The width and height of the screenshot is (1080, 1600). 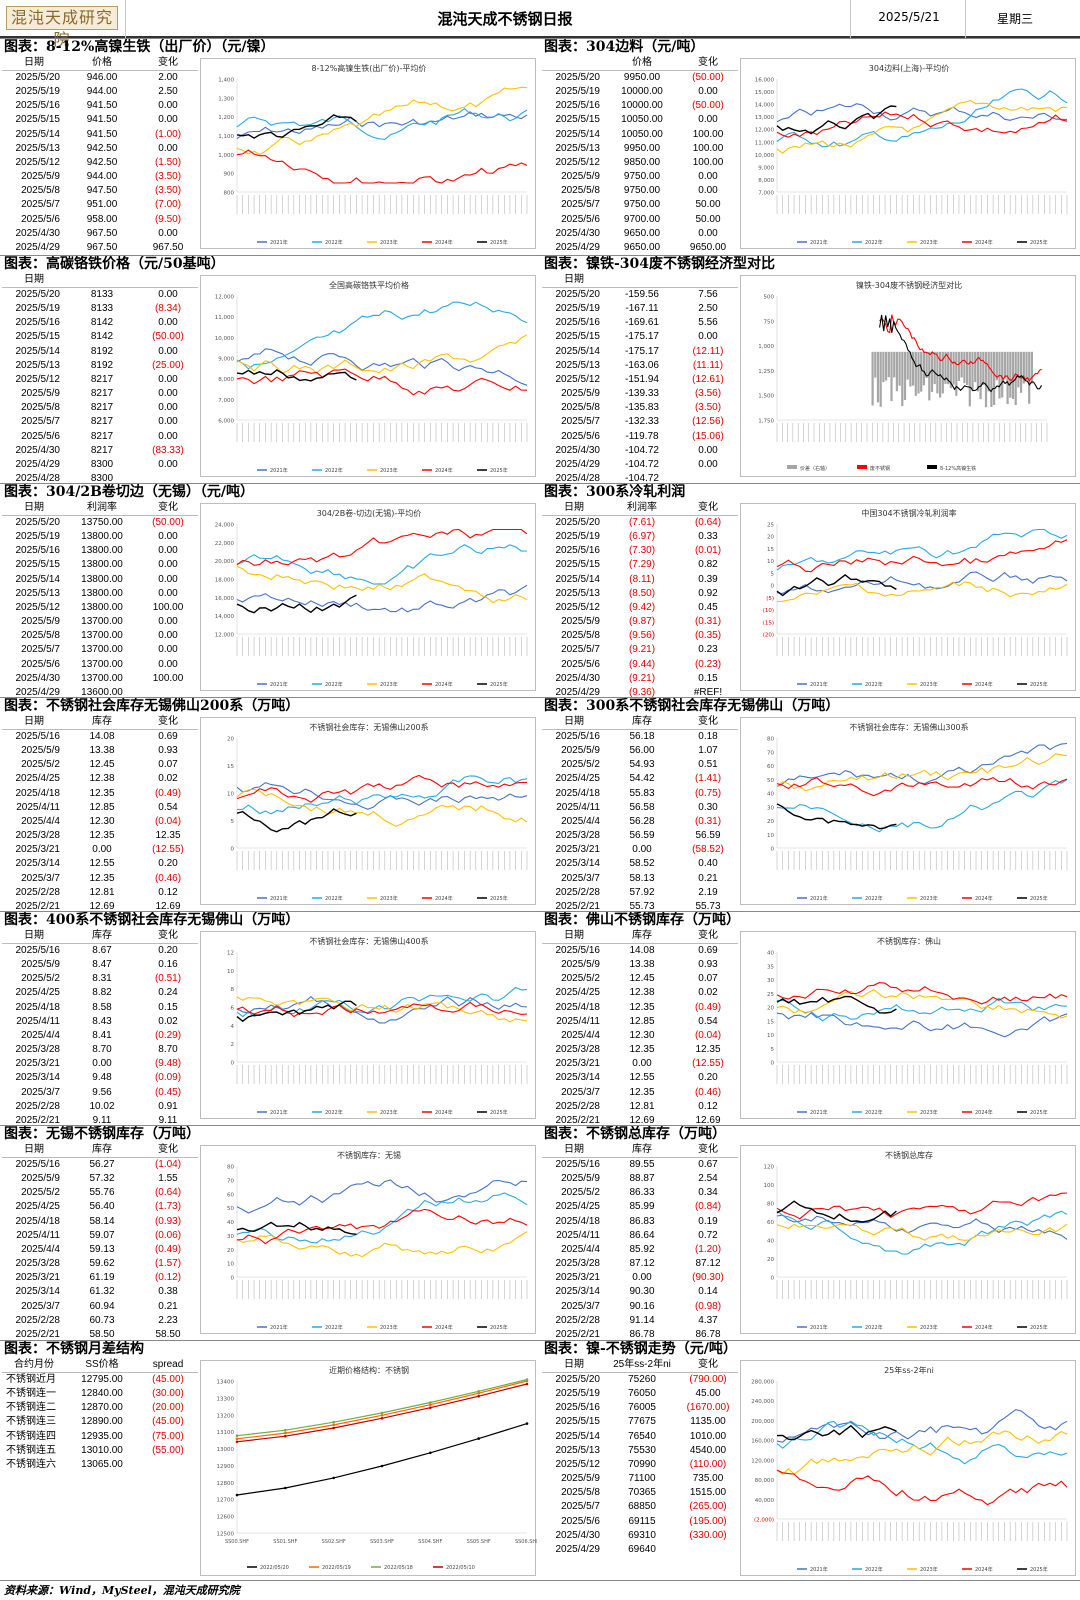 What do you see at coordinates (1039, 242) in the screenshot?
I see `legend-label: 2025年` at bounding box center [1039, 242].